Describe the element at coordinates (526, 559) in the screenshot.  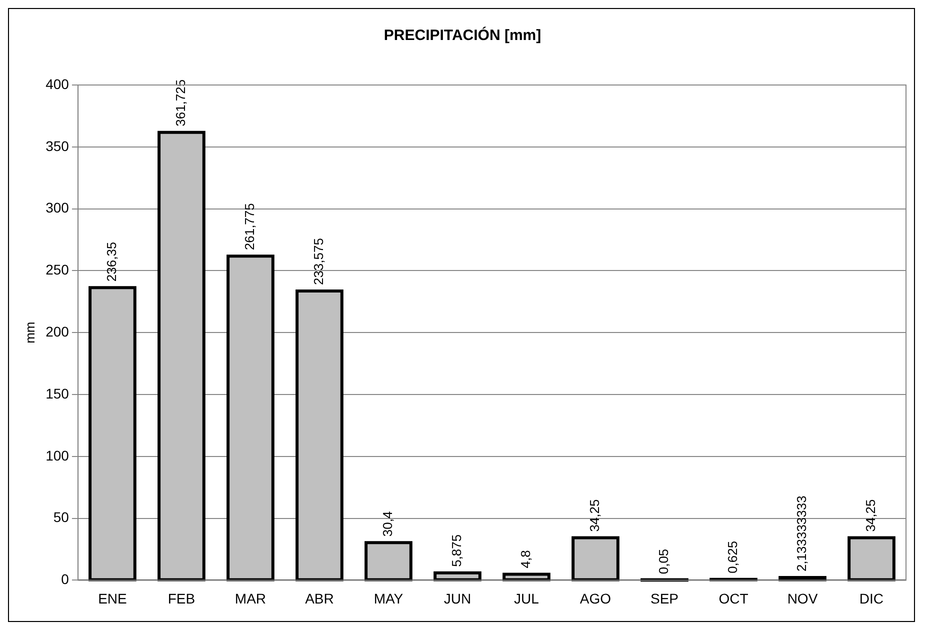
I see `data-label: 4,8` at that location.